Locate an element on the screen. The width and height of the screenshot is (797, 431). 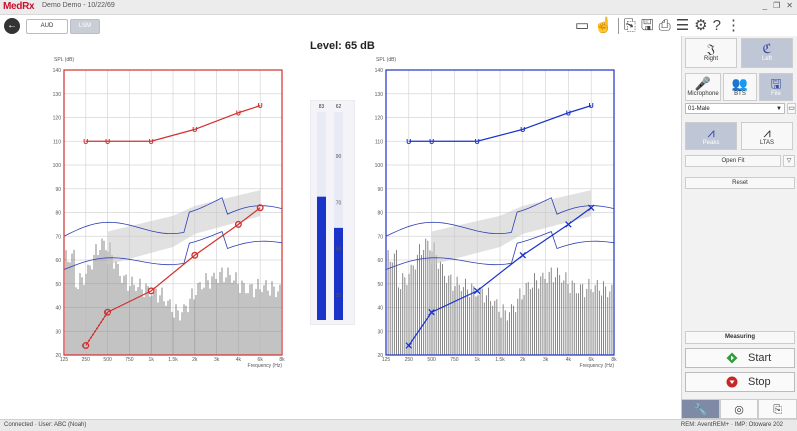
app-logo: MedRx is located at coordinates (19, 6).